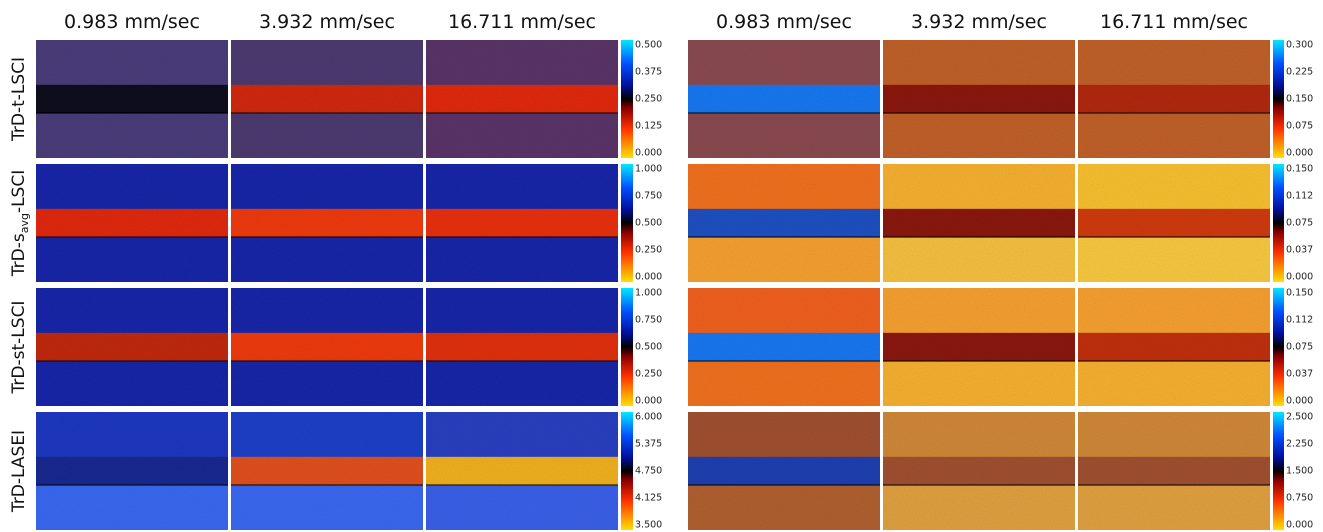 This screenshot has height=532, width=1323. I want to click on row-label-subscript: avg, so click(24, 223).